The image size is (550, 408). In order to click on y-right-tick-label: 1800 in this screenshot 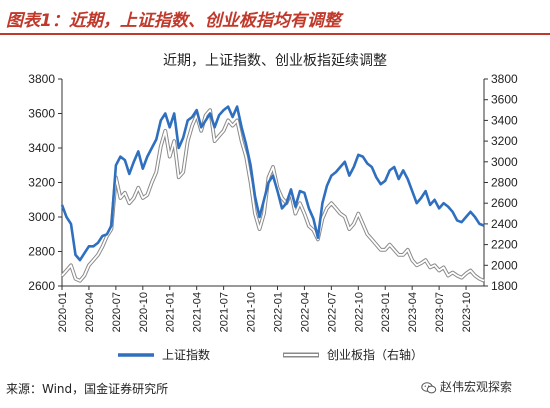, I will do `click(504, 286)`.